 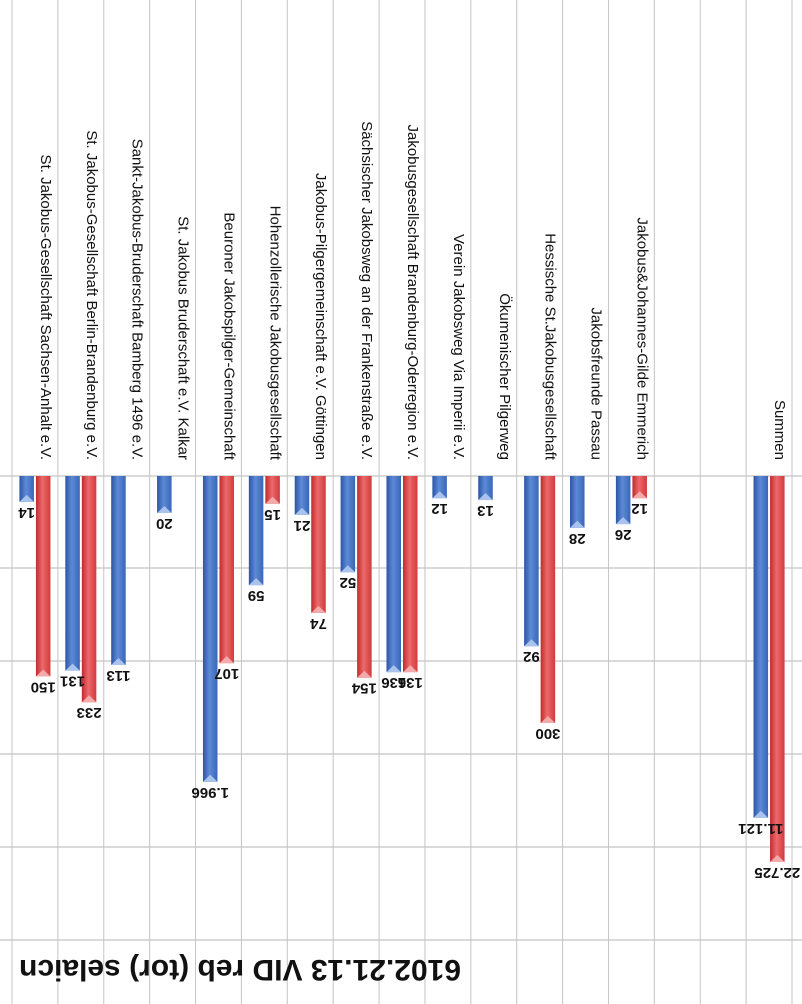 I want to click on category-label: Hessische St.Jakobusgesellschaft, so click(x=550, y=347).